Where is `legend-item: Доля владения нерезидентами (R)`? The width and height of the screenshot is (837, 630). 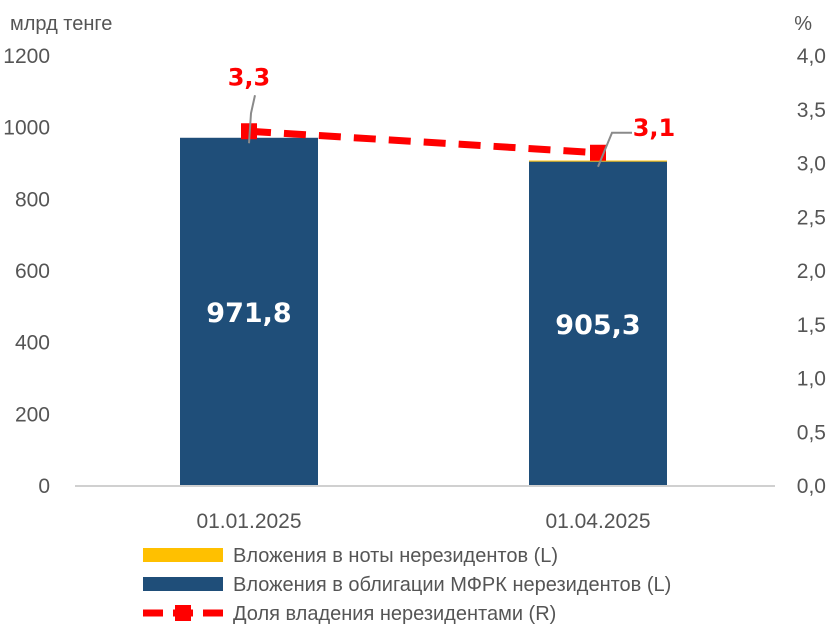 legend-item: Доля владения нерезидентами (R) is located at coordinates (349, 614).